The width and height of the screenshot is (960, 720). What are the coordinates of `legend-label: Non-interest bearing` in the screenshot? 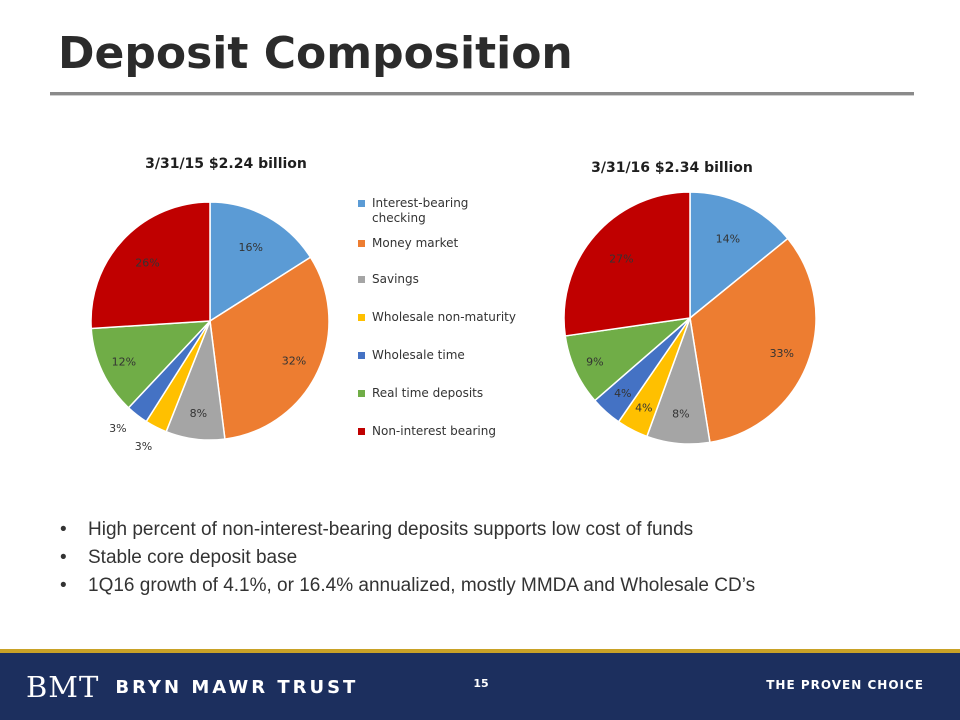 It's located at (434, 431).